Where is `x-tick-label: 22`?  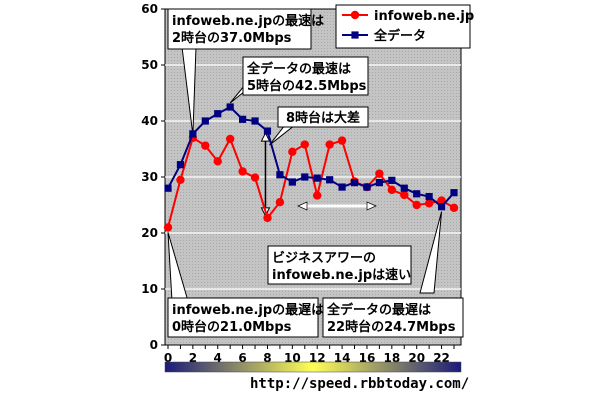
x-tick-label: 22 is located at coordinates (441, 358).